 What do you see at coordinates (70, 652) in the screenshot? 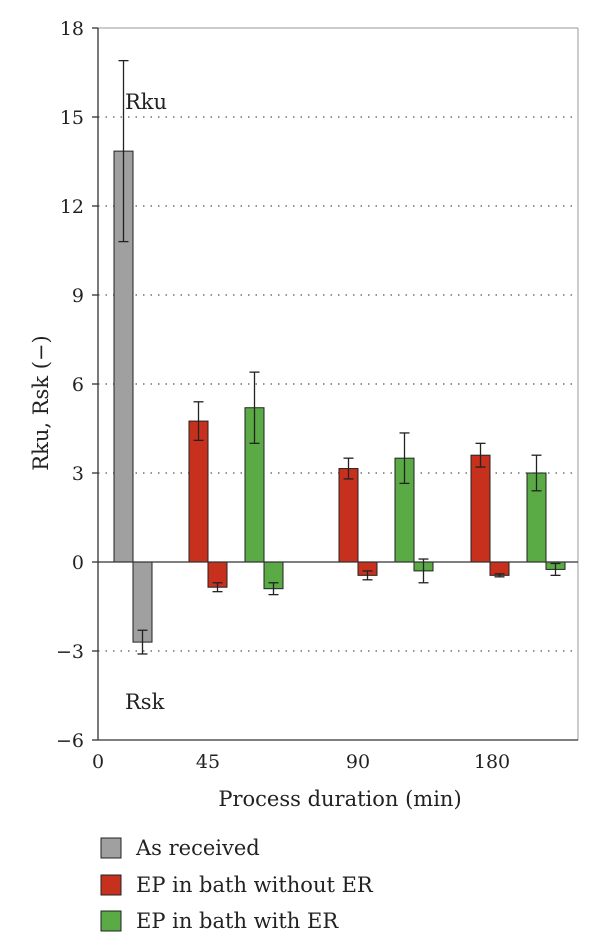
I see `y-tick-label: −3` at bounding box center [70, 652].